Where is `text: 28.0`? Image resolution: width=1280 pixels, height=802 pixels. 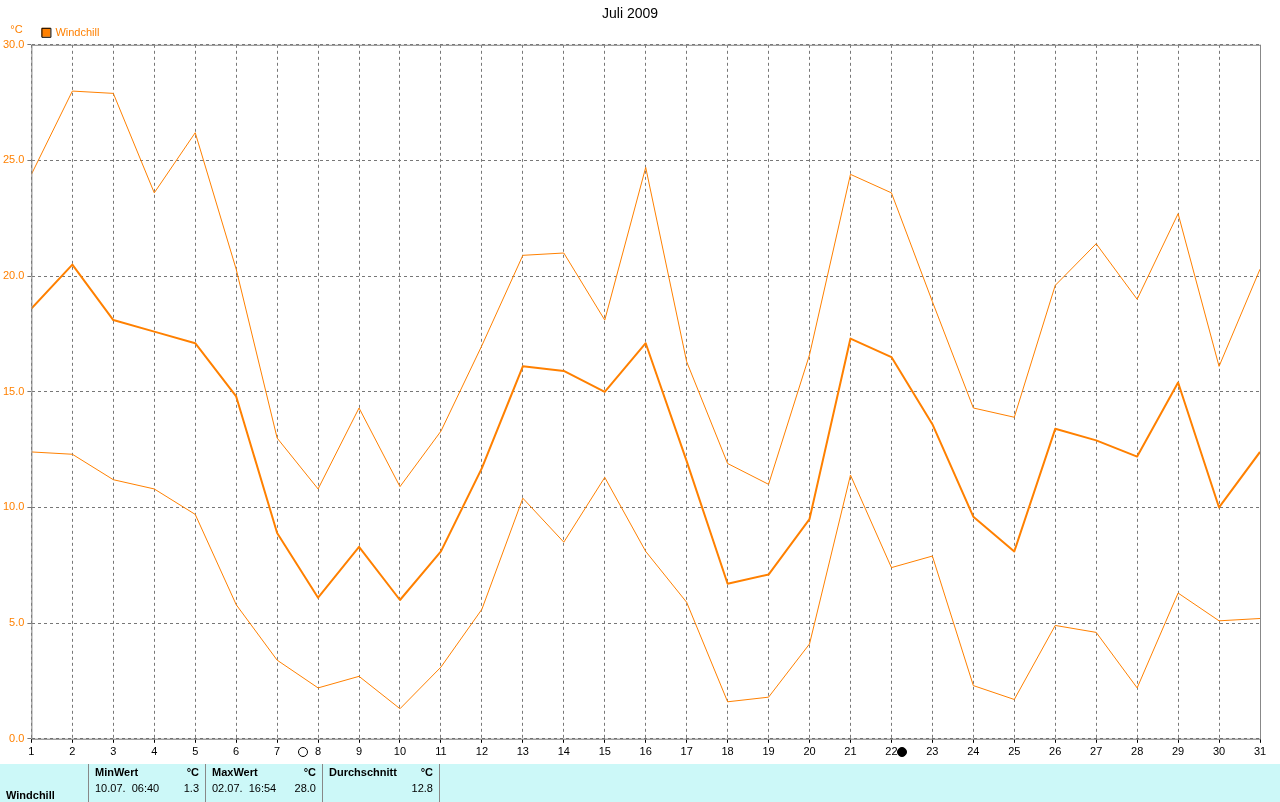
text: 28.0 is located at coordinates (305, 788).